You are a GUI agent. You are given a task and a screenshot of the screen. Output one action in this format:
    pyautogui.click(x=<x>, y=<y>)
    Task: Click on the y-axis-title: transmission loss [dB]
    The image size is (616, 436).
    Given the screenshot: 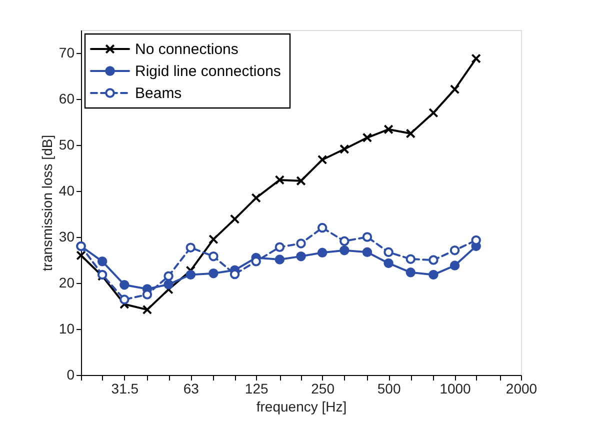 What is the action you would take?
    pyautogui.click(x=46, y=203)
    